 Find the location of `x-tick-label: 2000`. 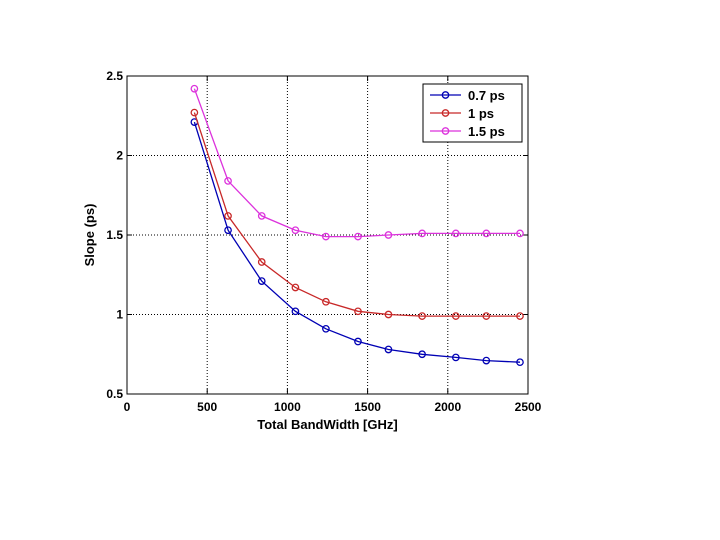

x-tick-label: 2000 is located at coordinates (447, 407).